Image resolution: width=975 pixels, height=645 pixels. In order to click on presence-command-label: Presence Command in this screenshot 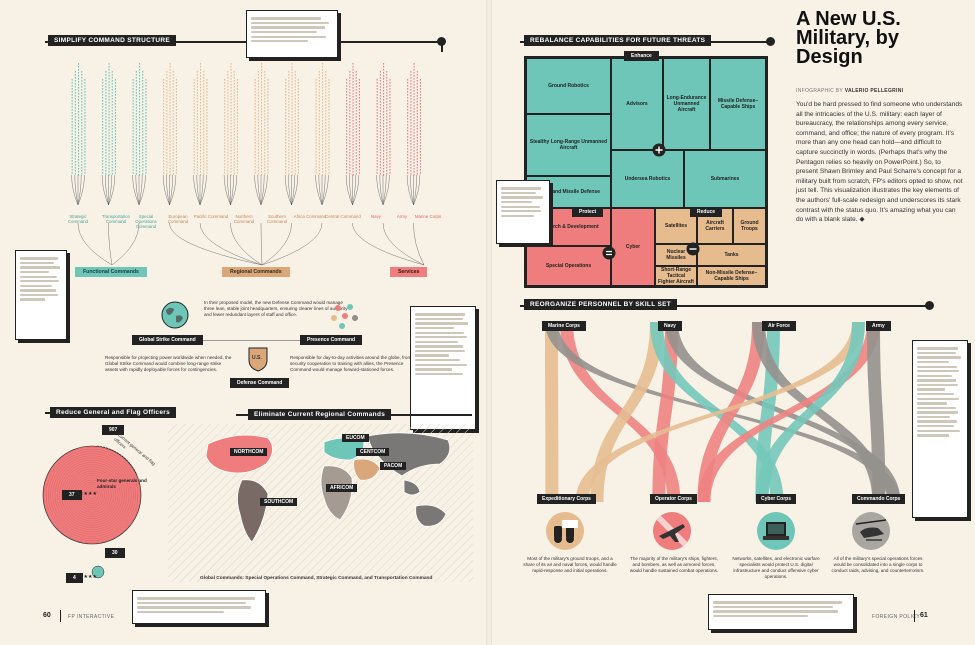, I will do `click(331, 340)`.